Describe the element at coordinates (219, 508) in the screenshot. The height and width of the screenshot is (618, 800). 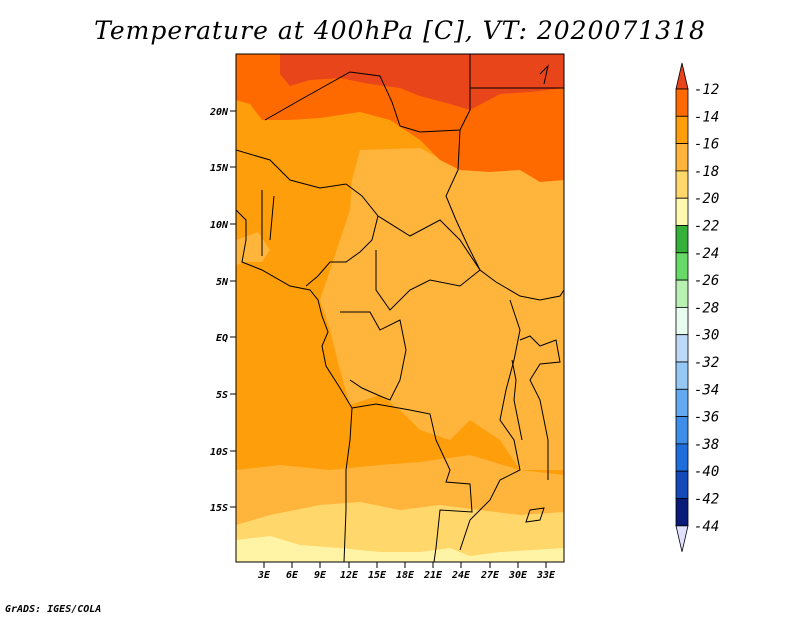
I see `lat-label-15s: 15S` at that location.